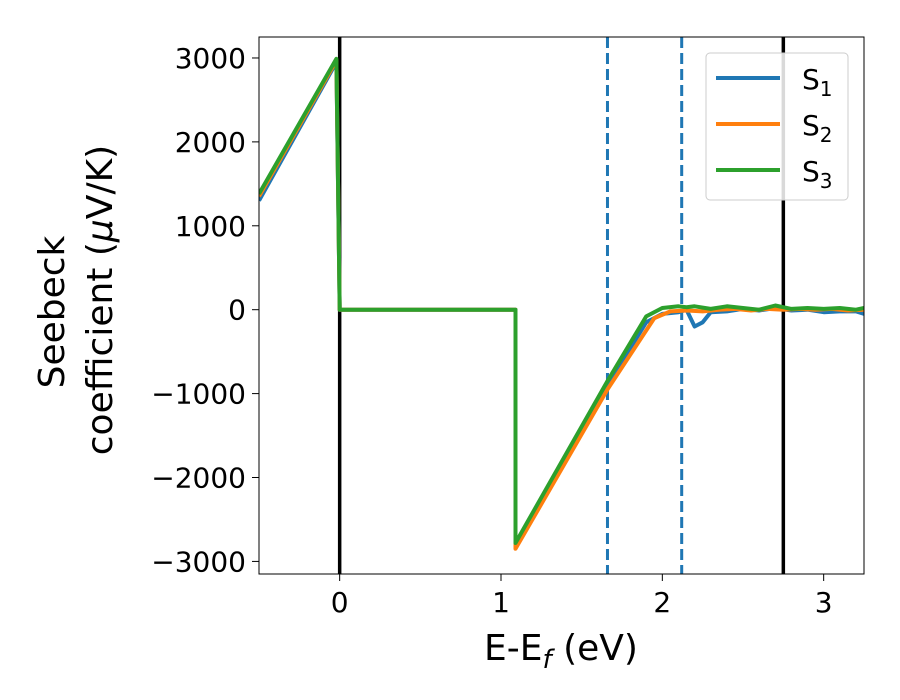 Image resolution: width=900 pixels, height=700 pixels. I want to click on x-axis: 0 1 2 3, so click(582, 596).